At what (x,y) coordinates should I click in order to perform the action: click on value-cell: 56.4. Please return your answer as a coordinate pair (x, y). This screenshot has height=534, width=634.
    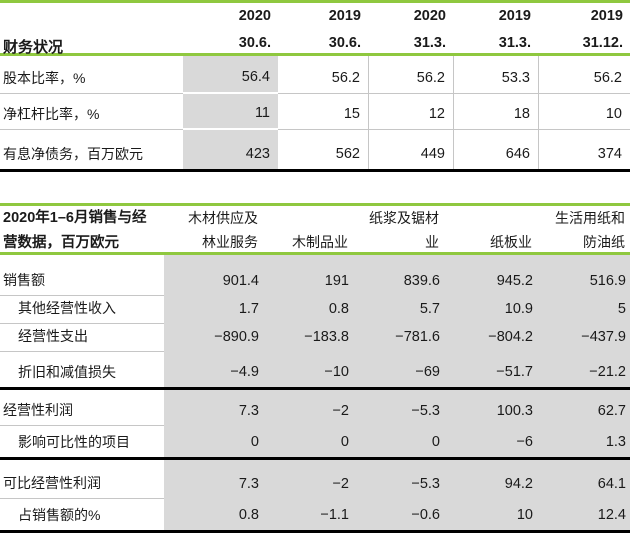
    Looking at the image, I should click on (230, 75).